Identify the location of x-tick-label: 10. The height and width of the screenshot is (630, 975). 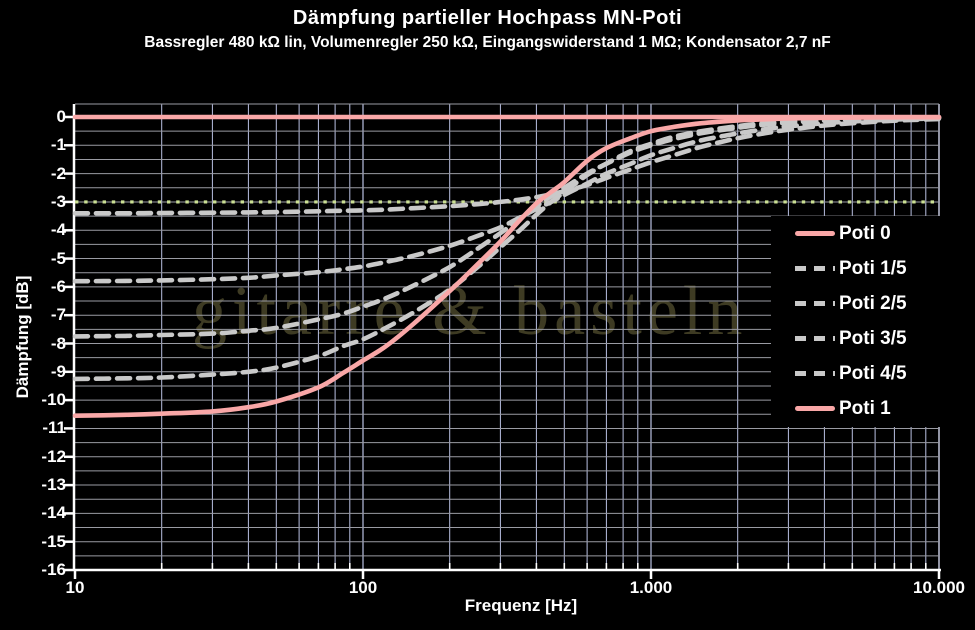
(75, 587).